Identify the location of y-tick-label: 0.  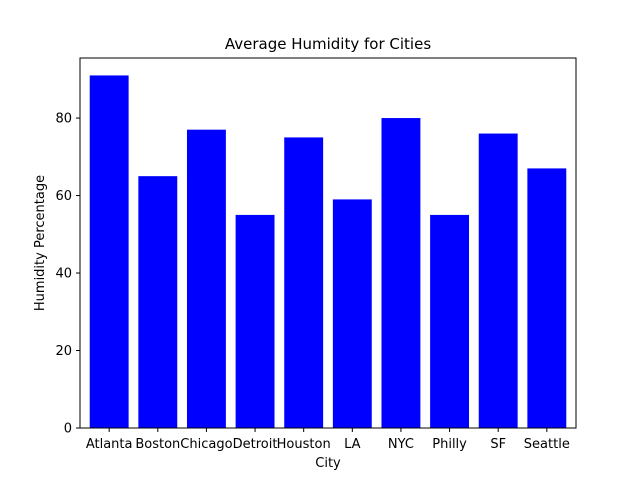
(68, 429).